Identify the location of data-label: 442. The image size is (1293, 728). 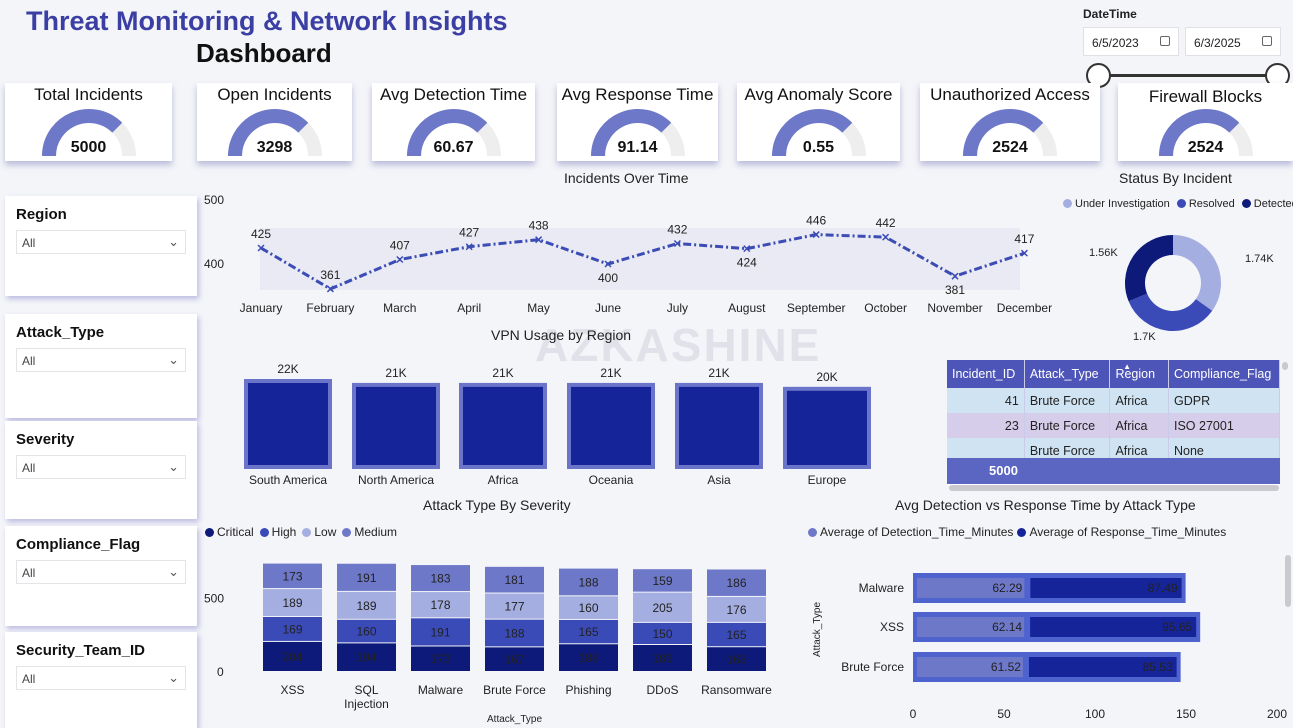
(886, 223).